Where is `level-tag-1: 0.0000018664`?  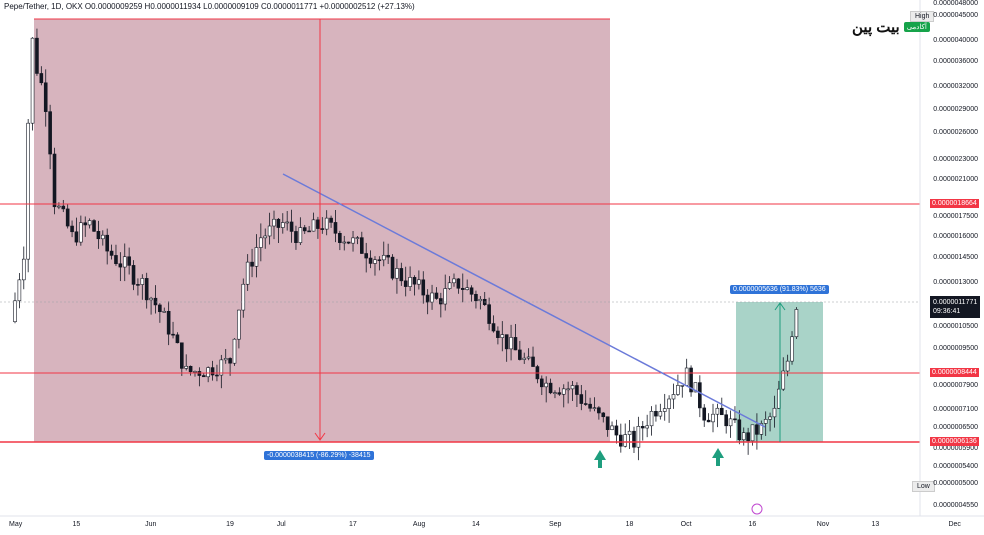 level-tag-1: 0.0000018664 is located at coordinates (954, 203).